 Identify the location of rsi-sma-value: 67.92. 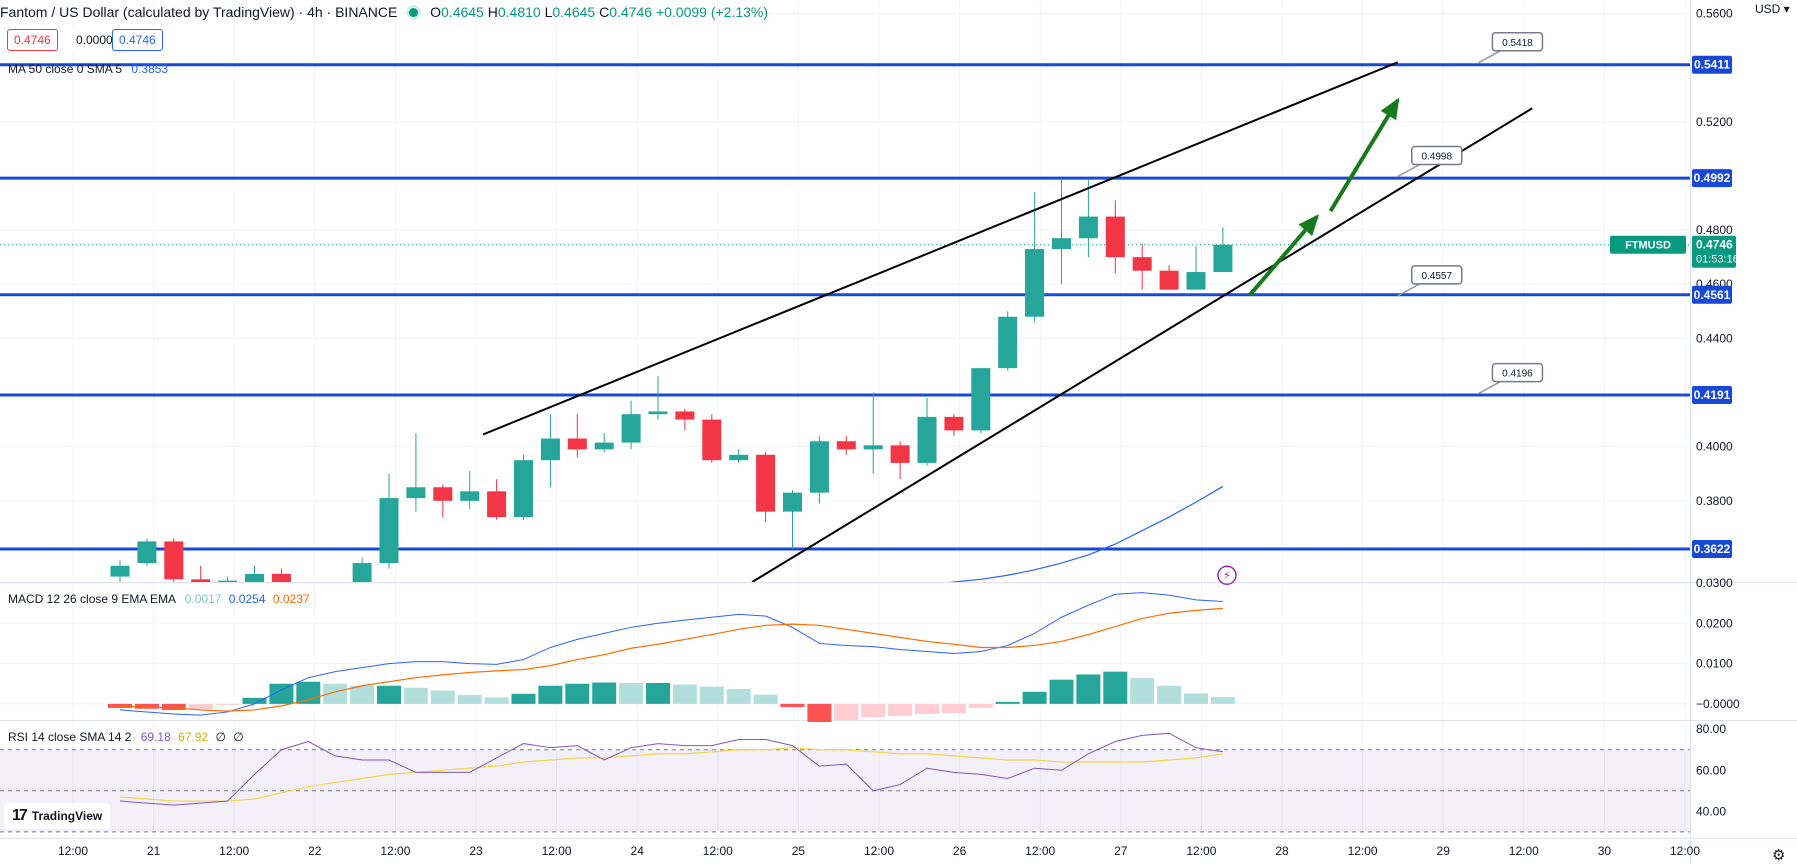
(193, 737).